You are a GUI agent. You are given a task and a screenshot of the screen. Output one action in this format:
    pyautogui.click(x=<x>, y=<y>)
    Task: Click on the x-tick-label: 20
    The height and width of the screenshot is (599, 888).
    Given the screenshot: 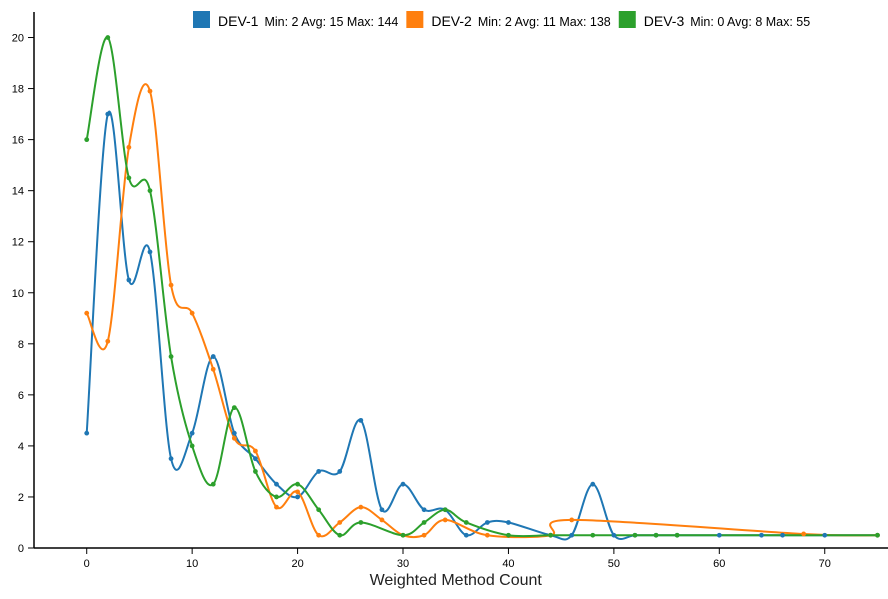 What is the action you would take?
    pyautogui.click(x=297, y=564)
    